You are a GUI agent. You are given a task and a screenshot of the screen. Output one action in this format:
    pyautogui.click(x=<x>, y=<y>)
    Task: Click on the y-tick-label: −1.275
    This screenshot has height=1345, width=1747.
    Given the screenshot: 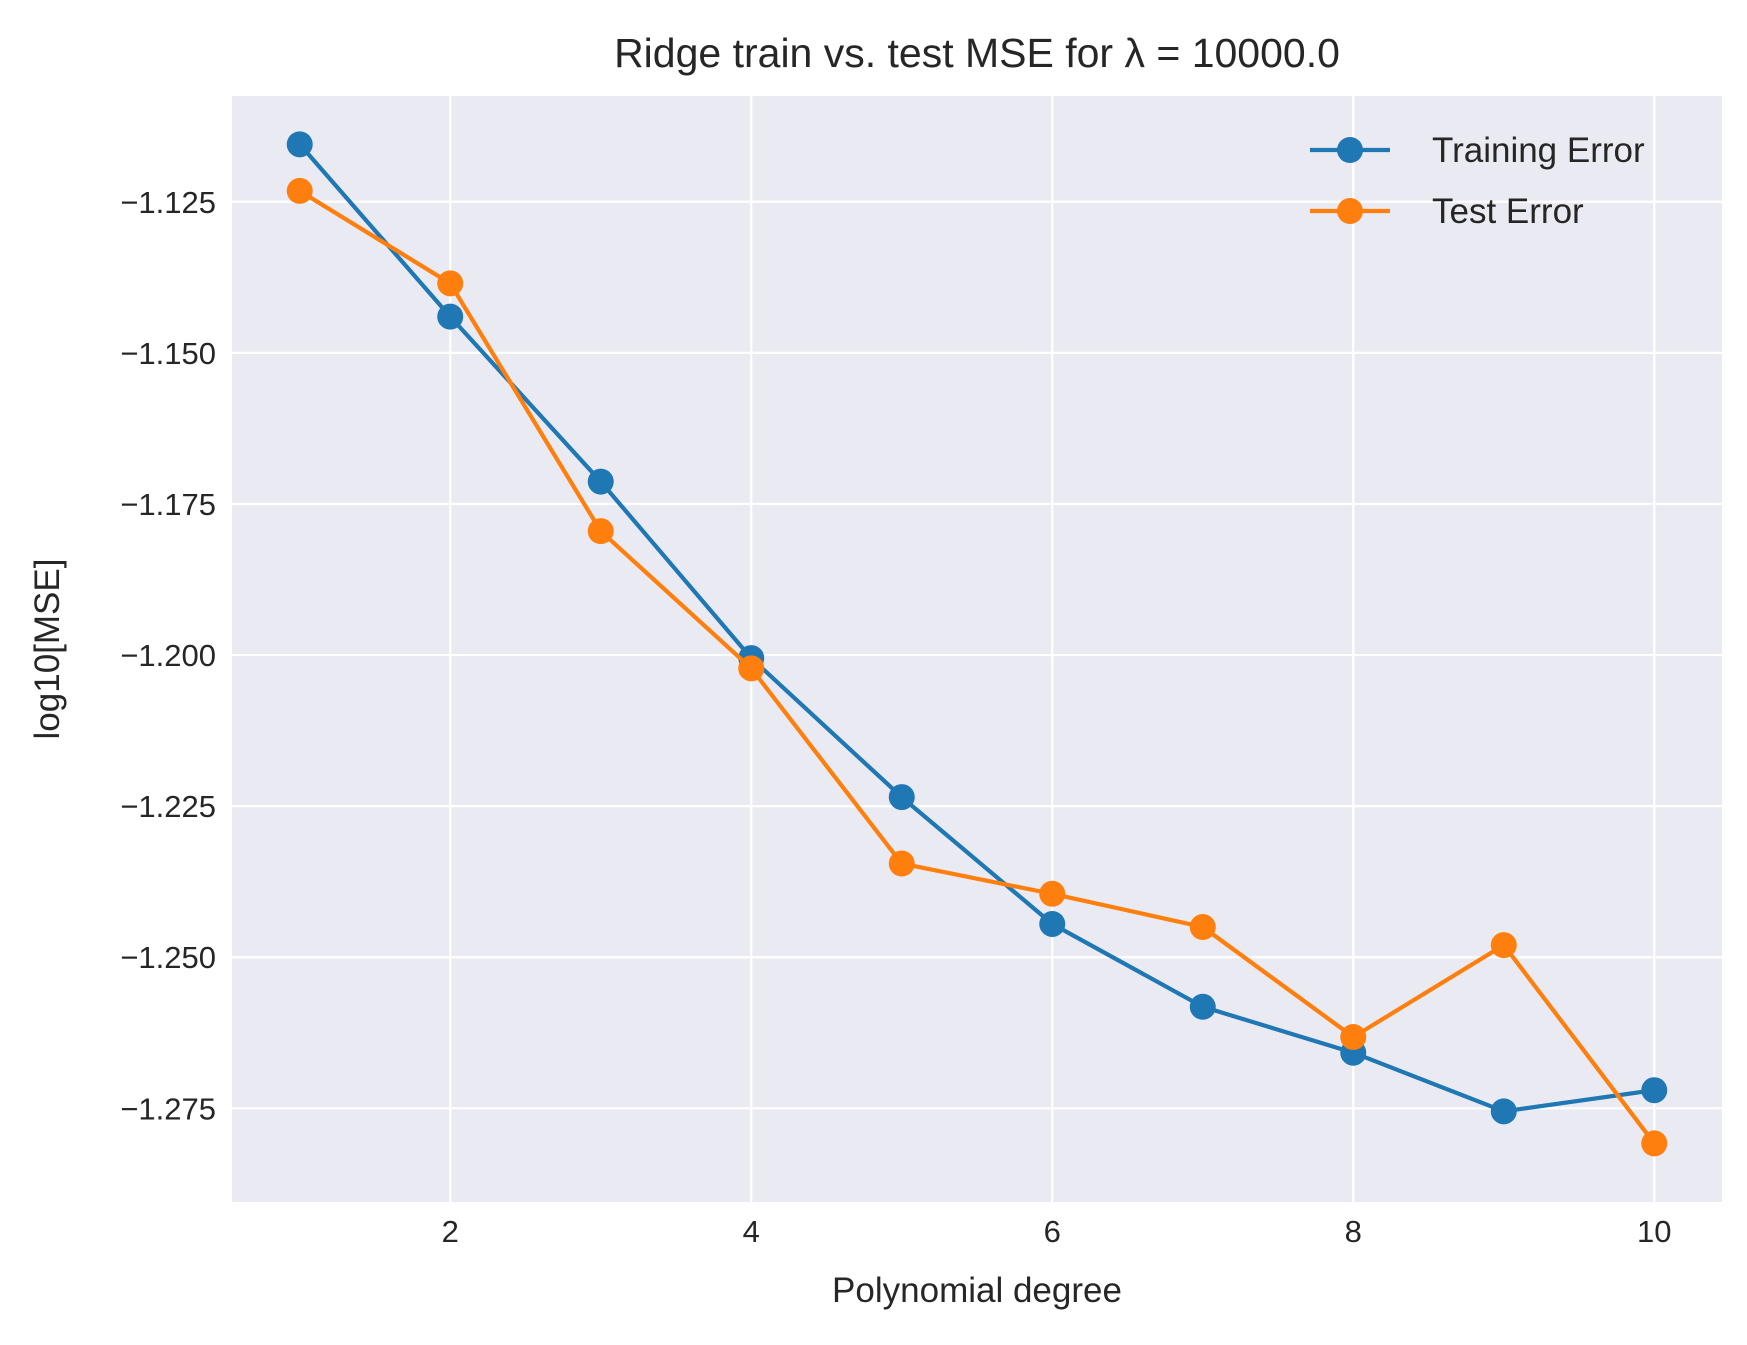 What is the action you would take?
    pyautogui.click(x=168, y=1108)
    